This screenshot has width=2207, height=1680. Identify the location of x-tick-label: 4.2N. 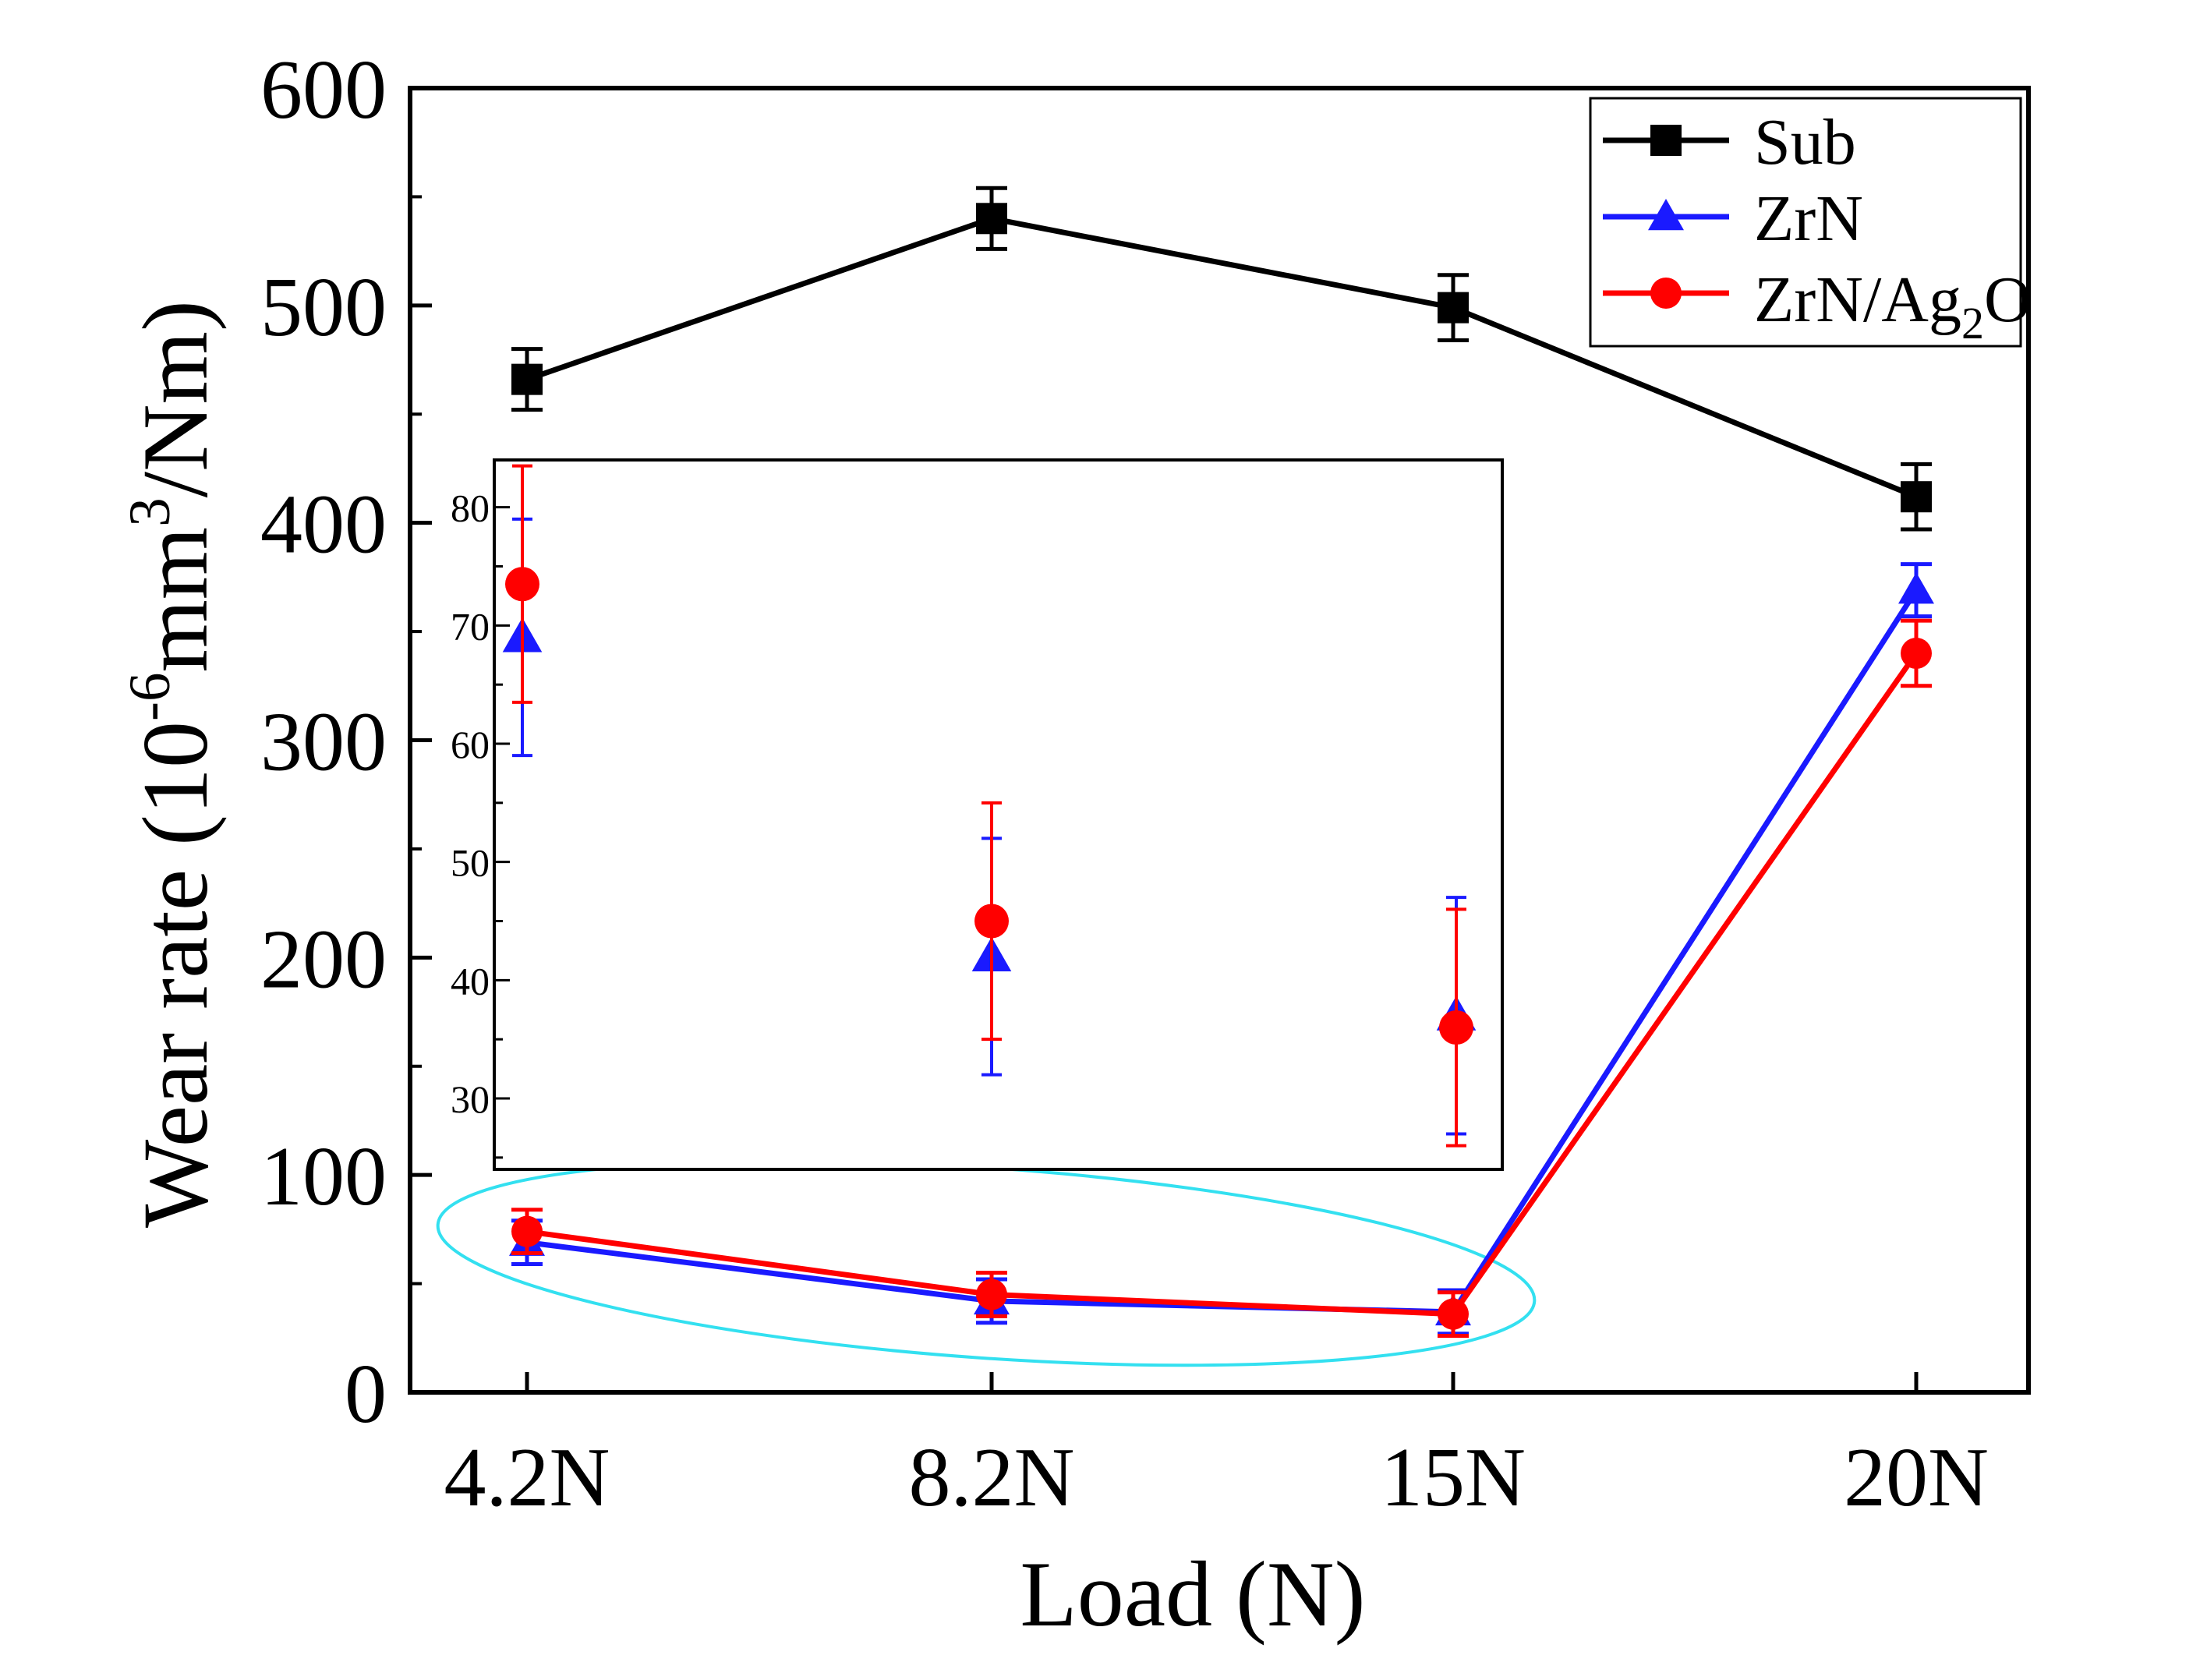
(527, 1477).